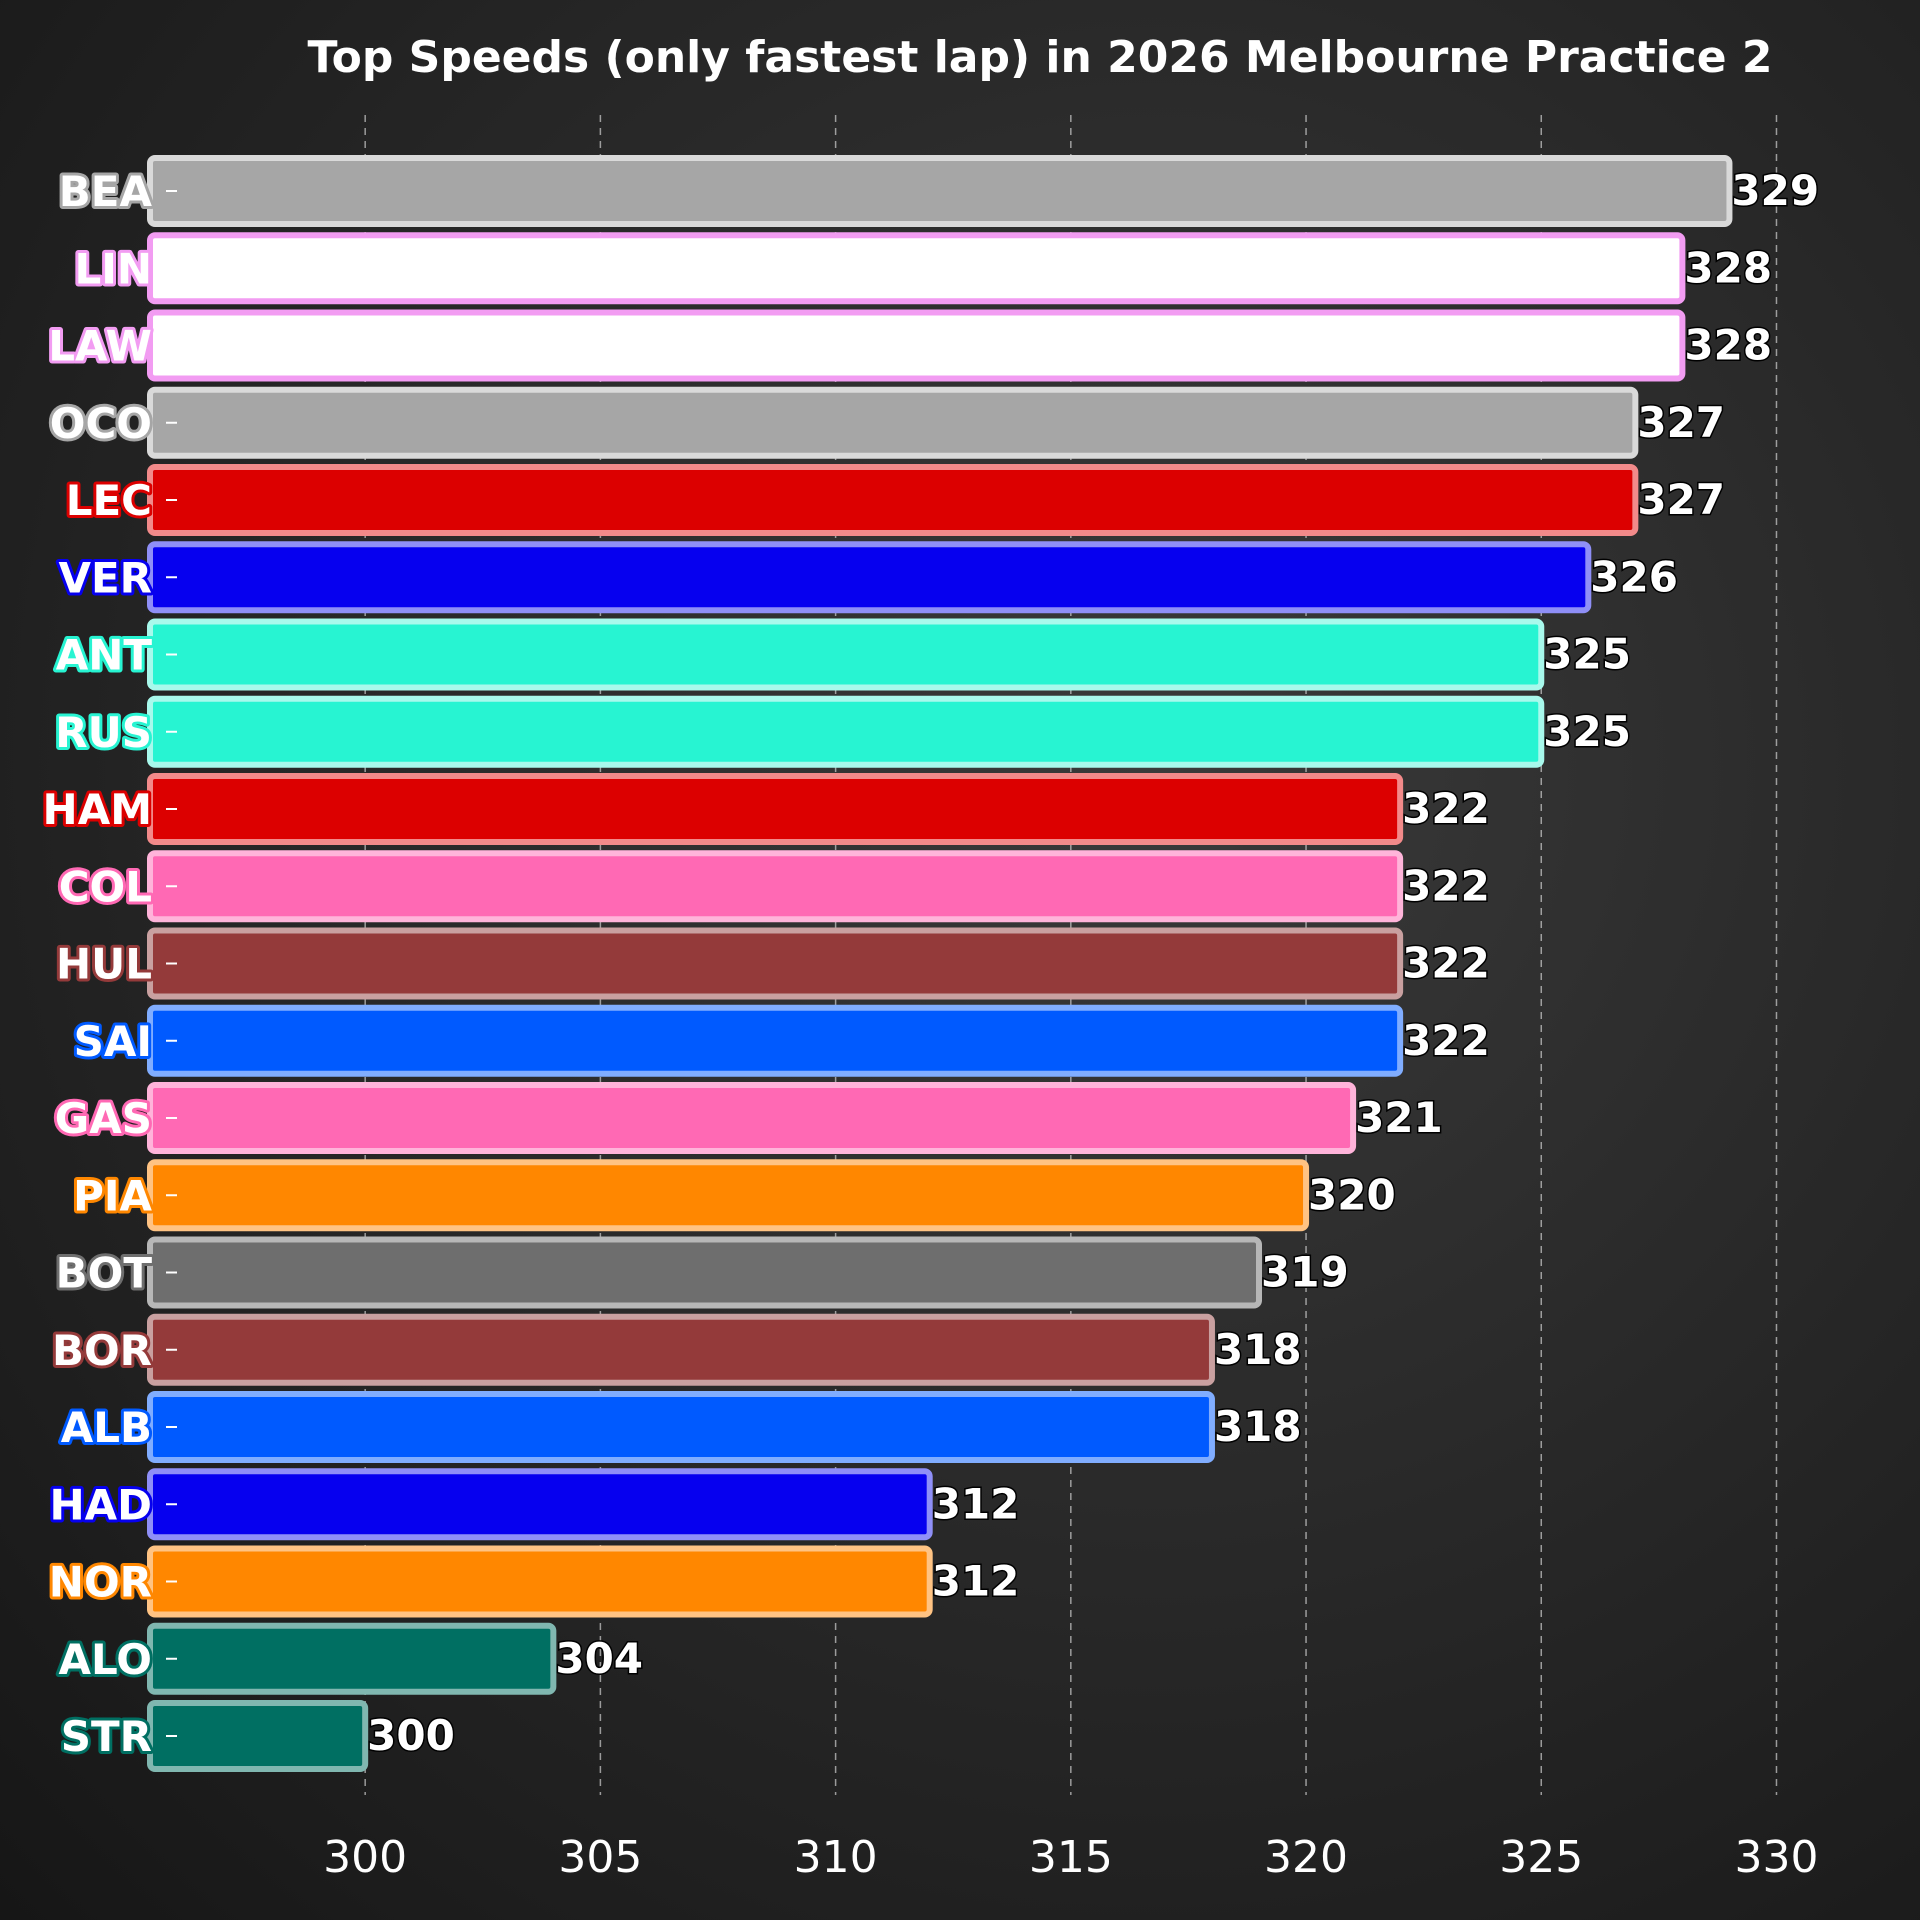 Image resolution: width=1920 pixels, height=1920 pixels. I want to click on category-label: LEC, so click(109, 500).